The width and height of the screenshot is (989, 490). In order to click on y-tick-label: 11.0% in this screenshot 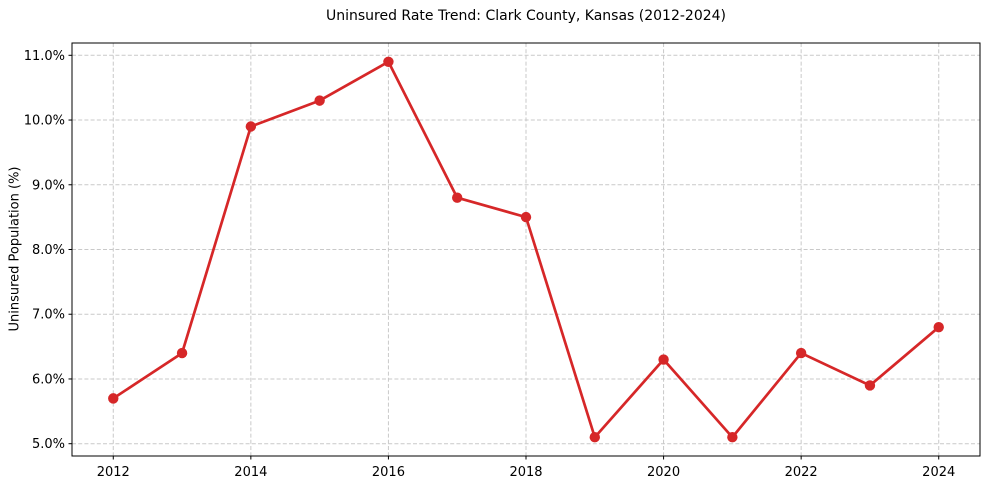, I will do `click(44, 56)`.